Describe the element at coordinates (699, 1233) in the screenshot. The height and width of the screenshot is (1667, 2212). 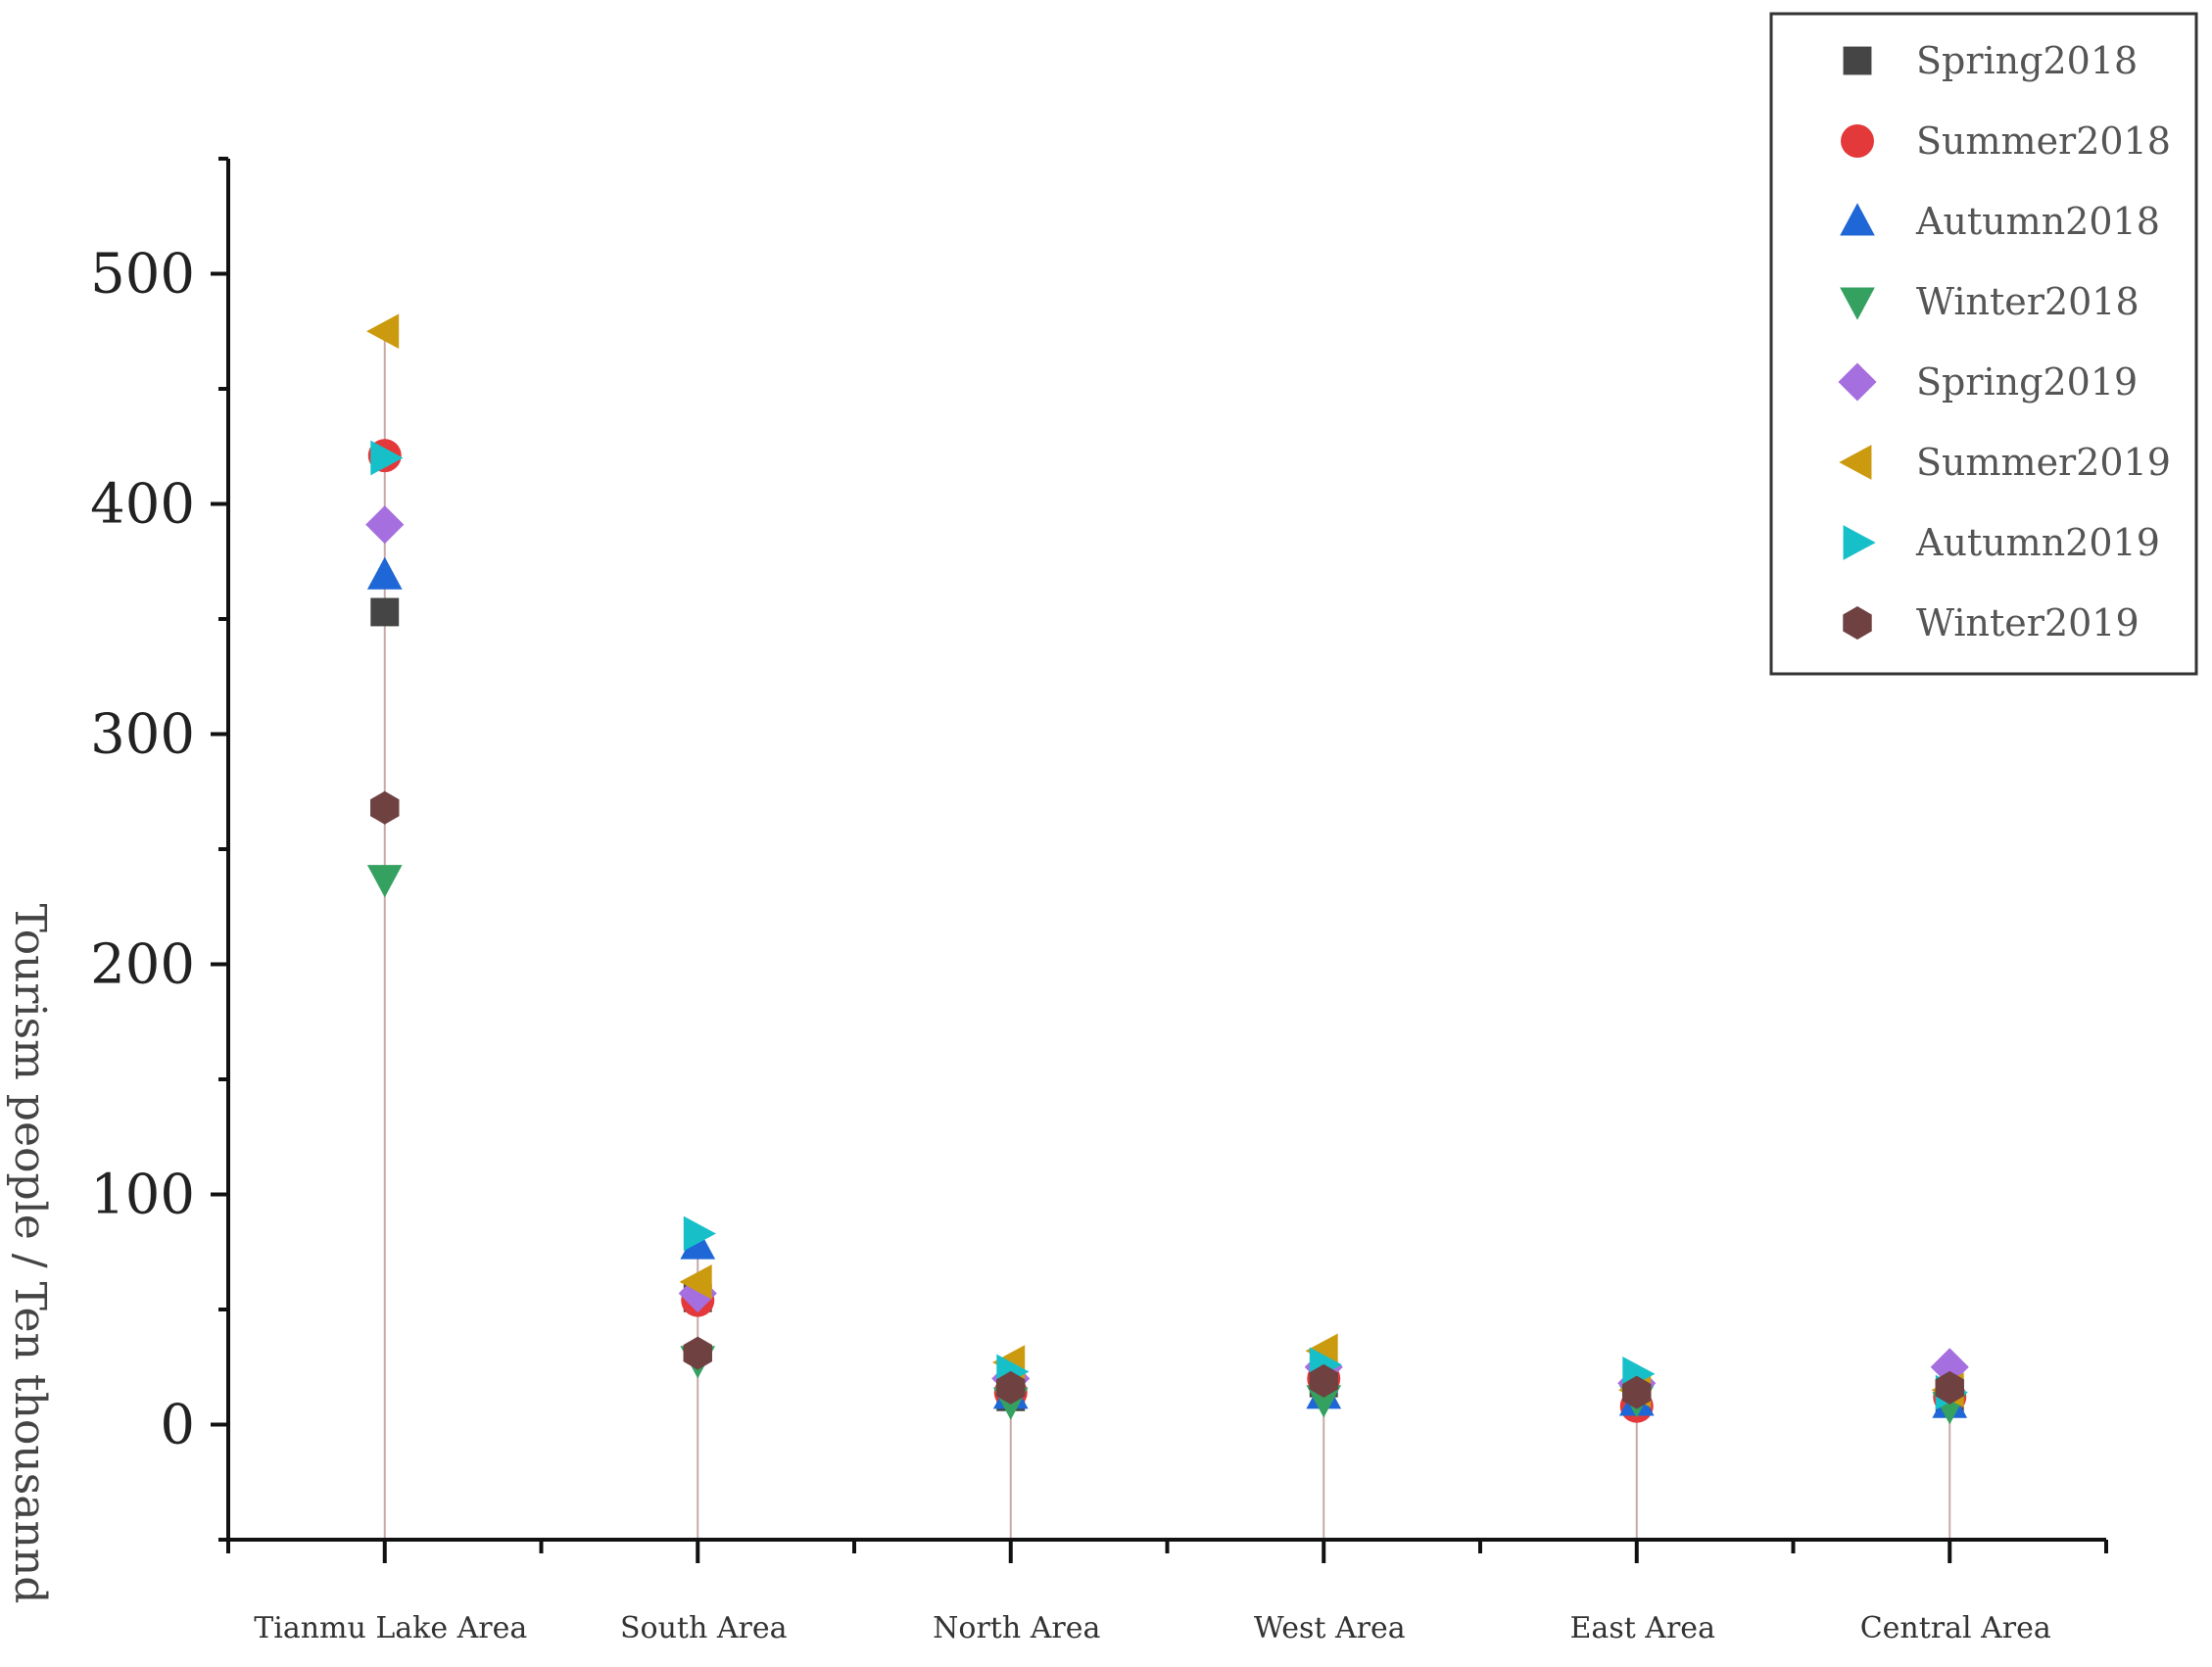
I see `point-autumn2019-south-area` at that location.